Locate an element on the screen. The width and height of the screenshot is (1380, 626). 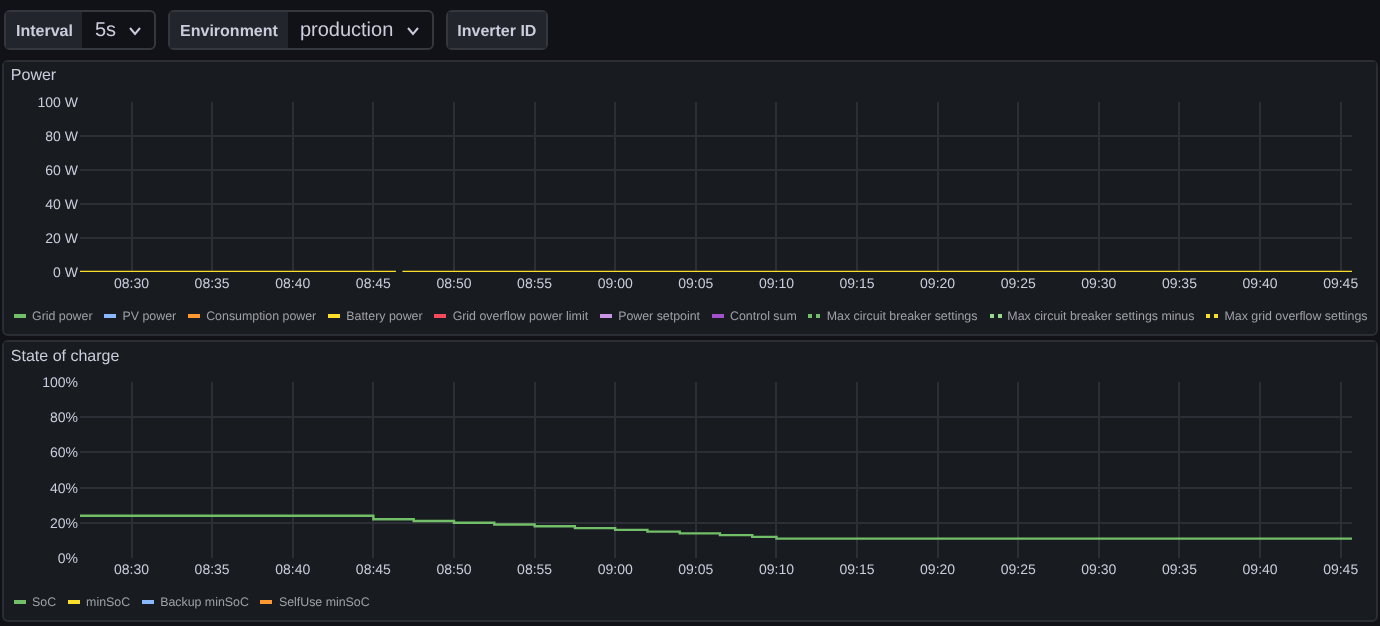
text: 5s is located at coordinates (105, 30).